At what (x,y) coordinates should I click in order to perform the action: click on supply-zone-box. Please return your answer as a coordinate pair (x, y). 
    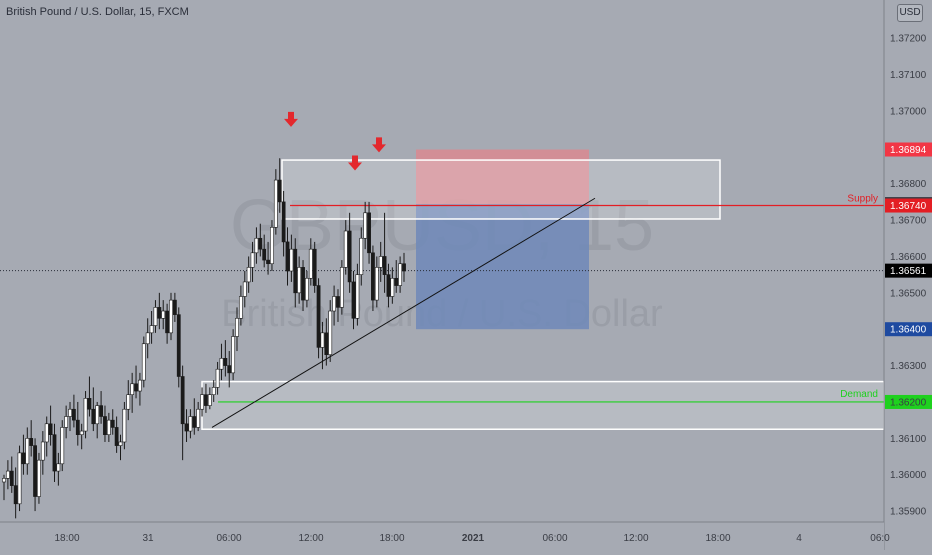
    Looking at the image, I should click on (501, 189).